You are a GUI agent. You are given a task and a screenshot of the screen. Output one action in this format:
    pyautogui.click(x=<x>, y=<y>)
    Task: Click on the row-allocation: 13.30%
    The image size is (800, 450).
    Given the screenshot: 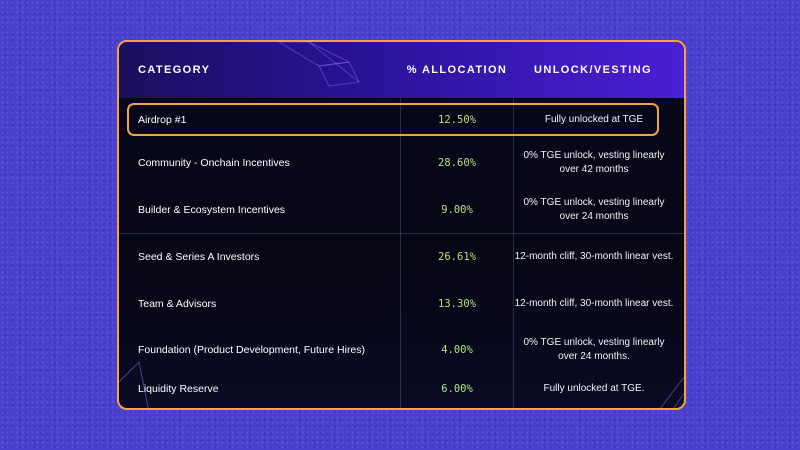 What is the action you would take?
    pyautogui.click(x=457, y=304)
    